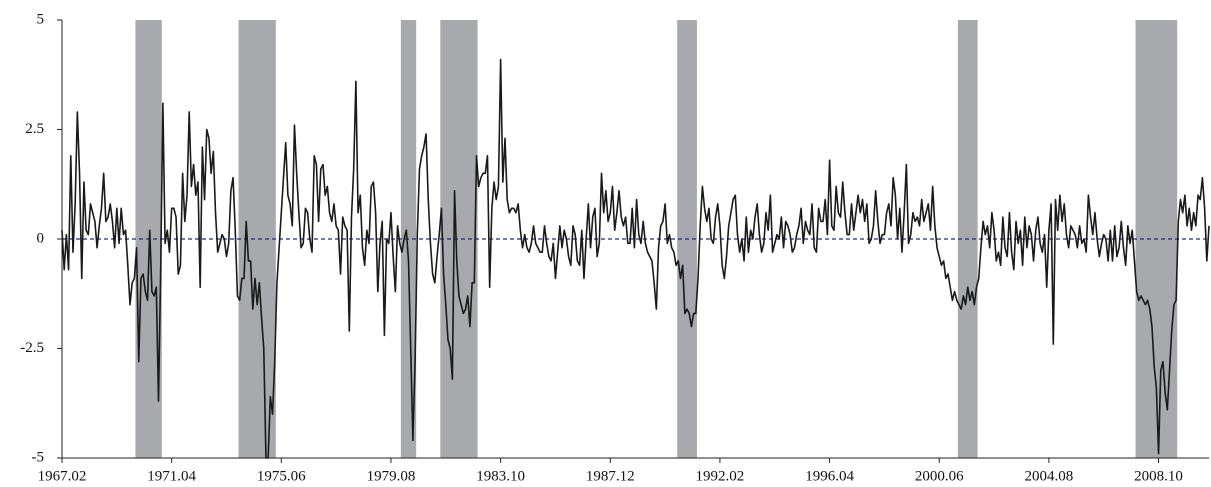 The height and width of the screenshot is (487, 1211). Describe the element at coordinates (391, 476) in the screenshot. I see `x-tick-label: 1979.08` at that location.